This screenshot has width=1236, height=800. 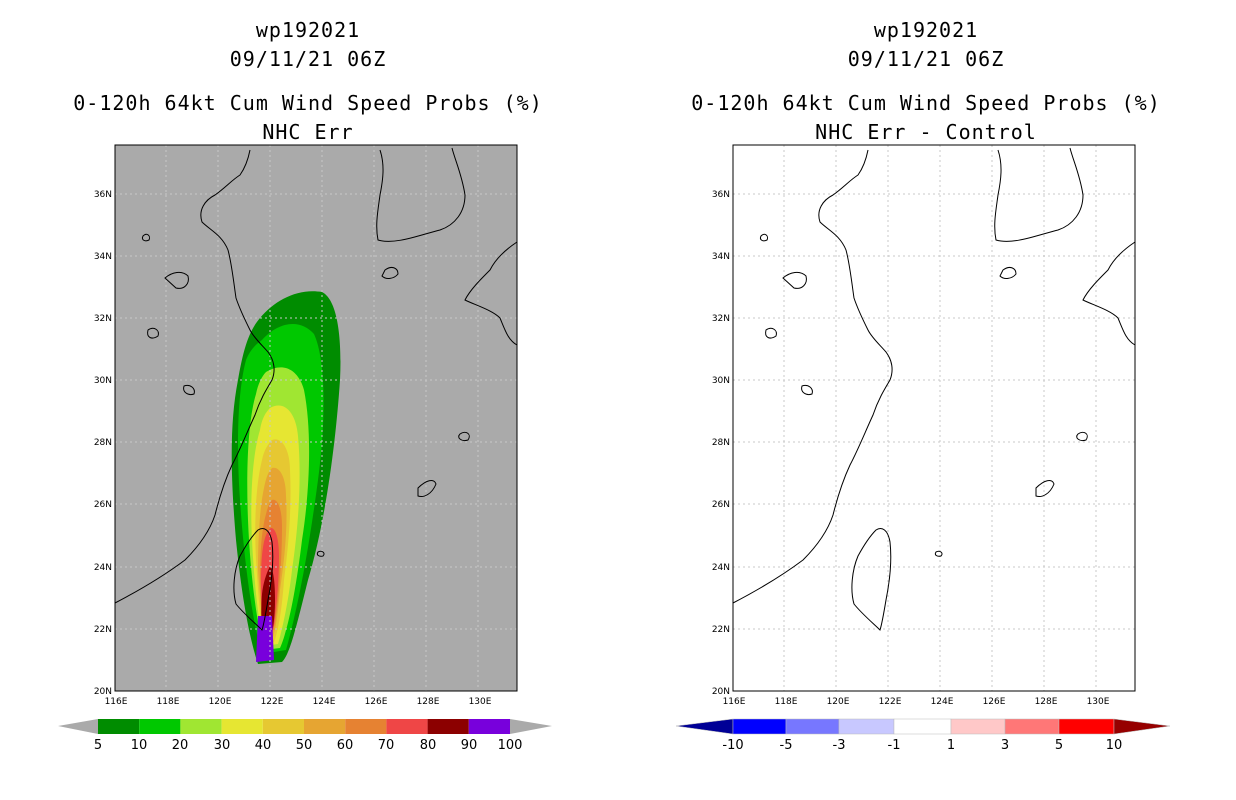 What do you see at coordinates (308, 30) in the screenshot?
I see `left-storm-id: wp192021` at bounding box center [308, 30].